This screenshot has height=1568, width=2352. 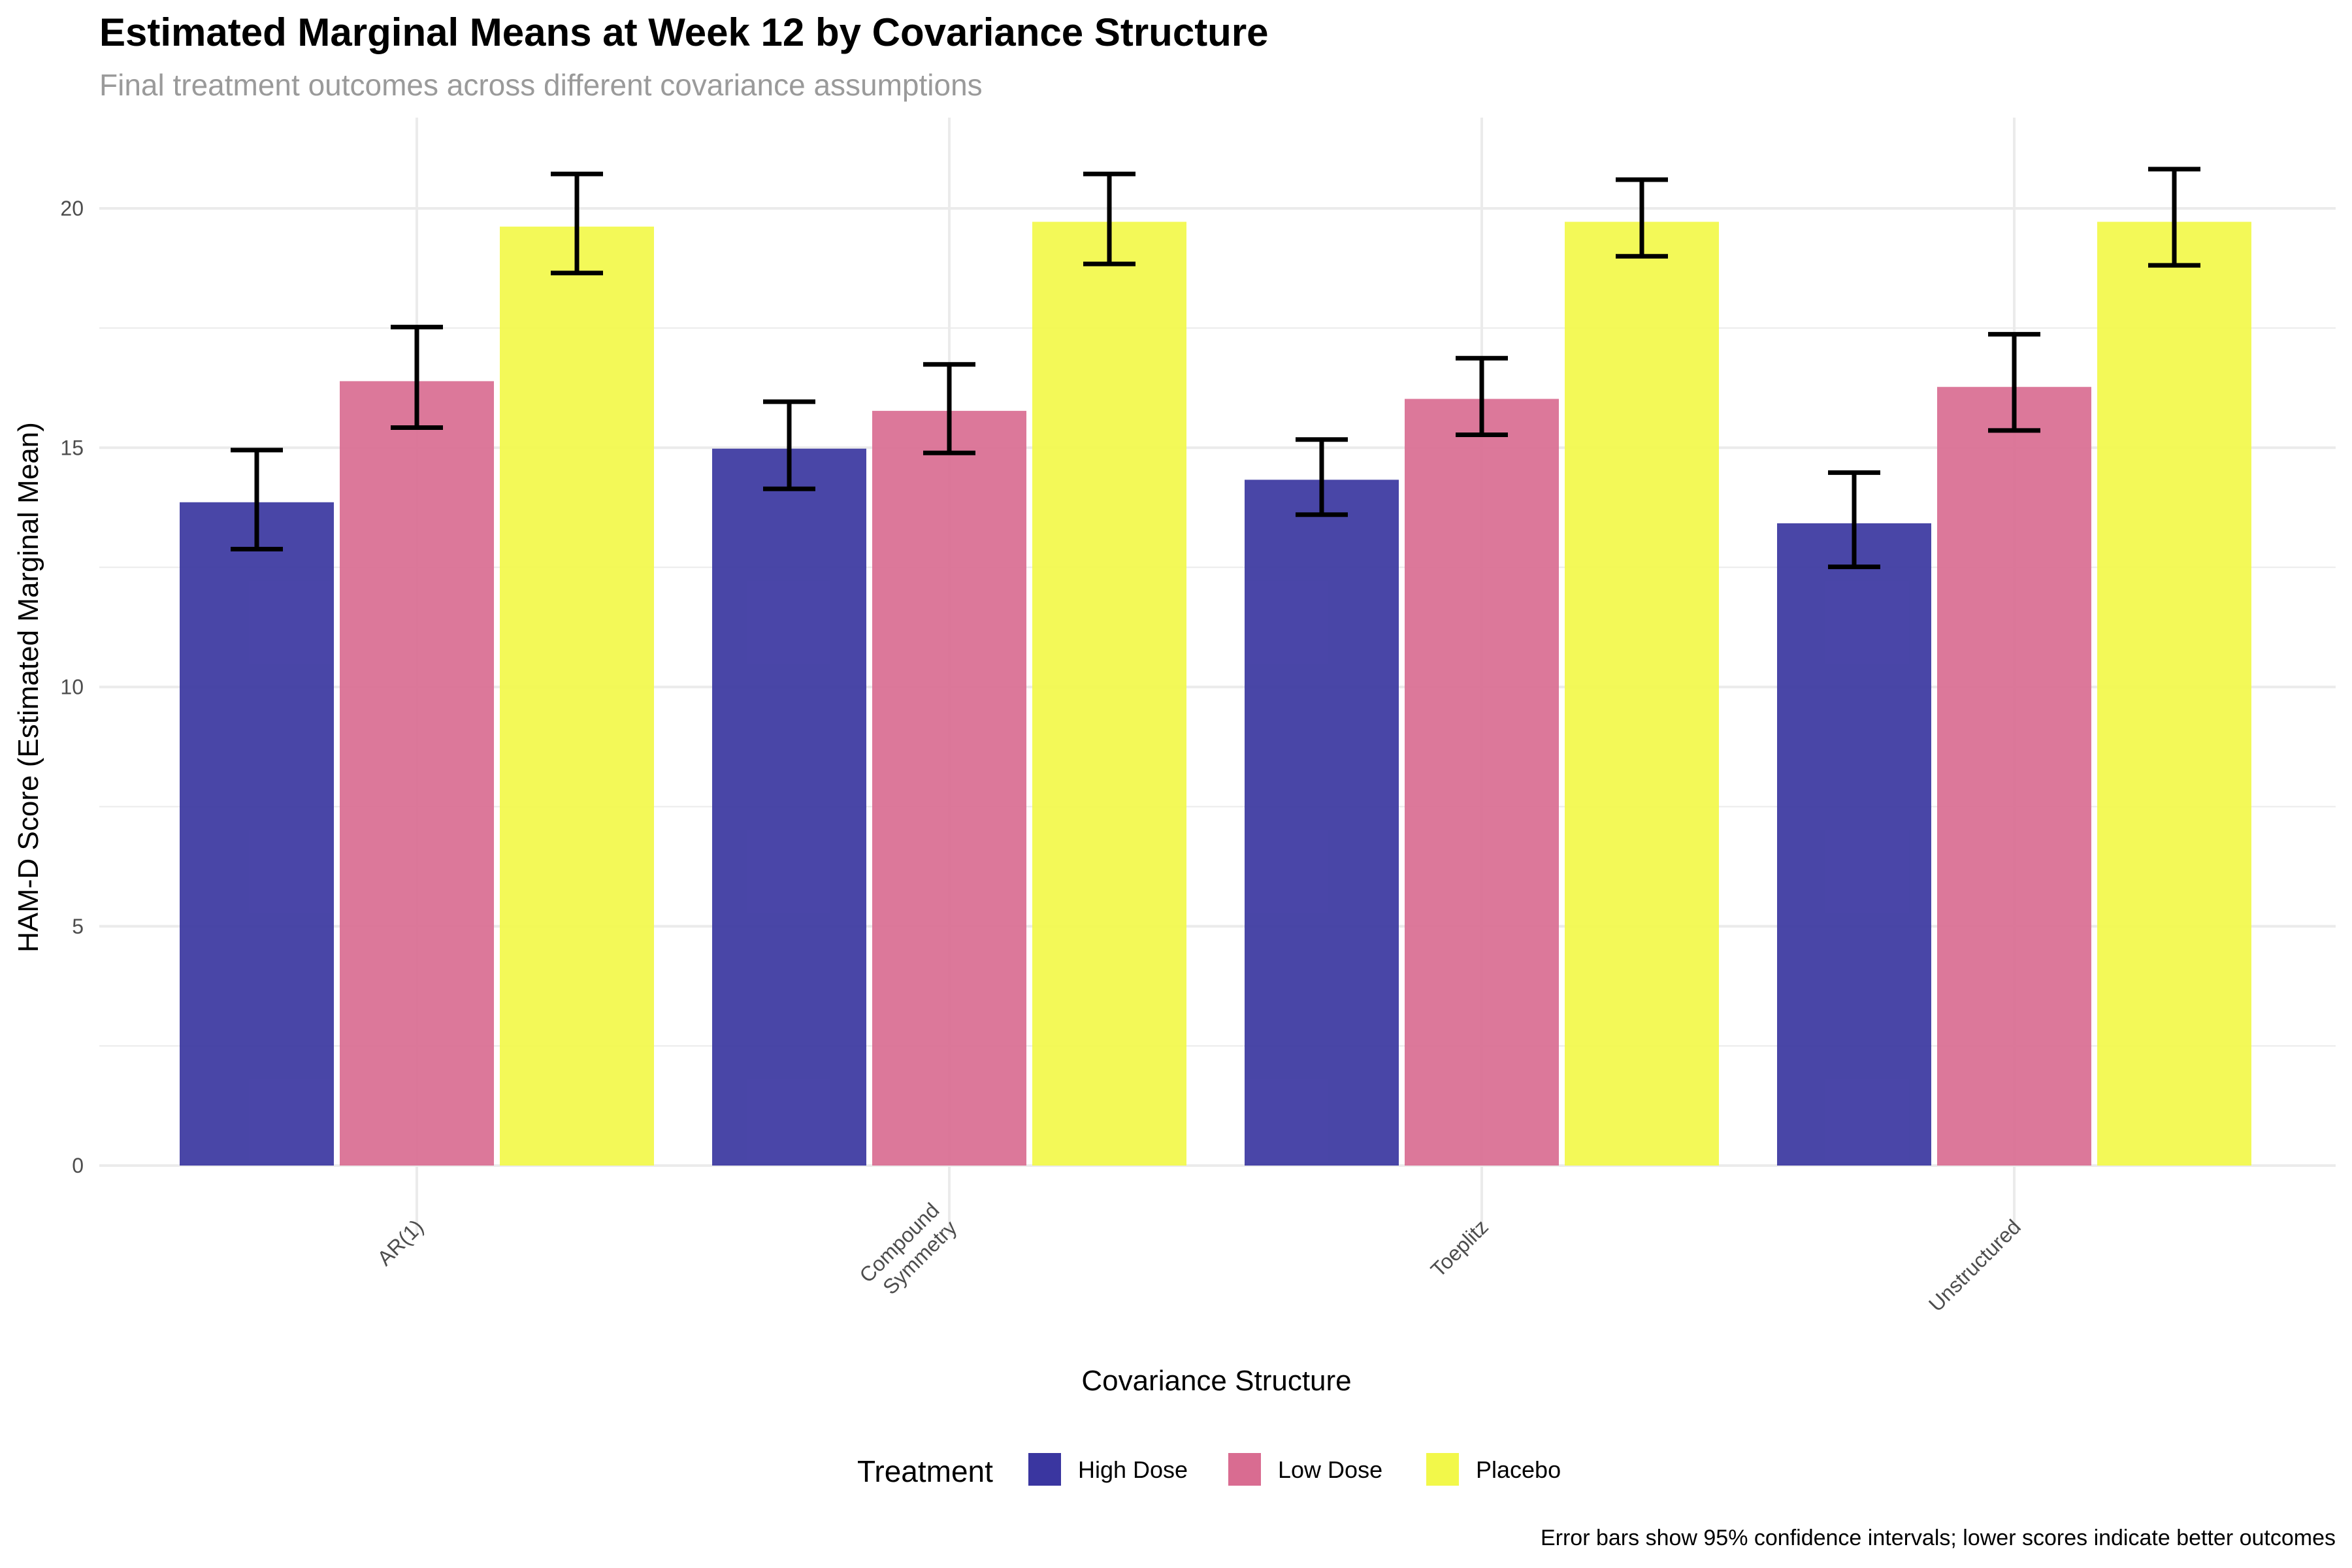 I want to click on x-tick-label: AR(1), so click(x=400, y=1242).